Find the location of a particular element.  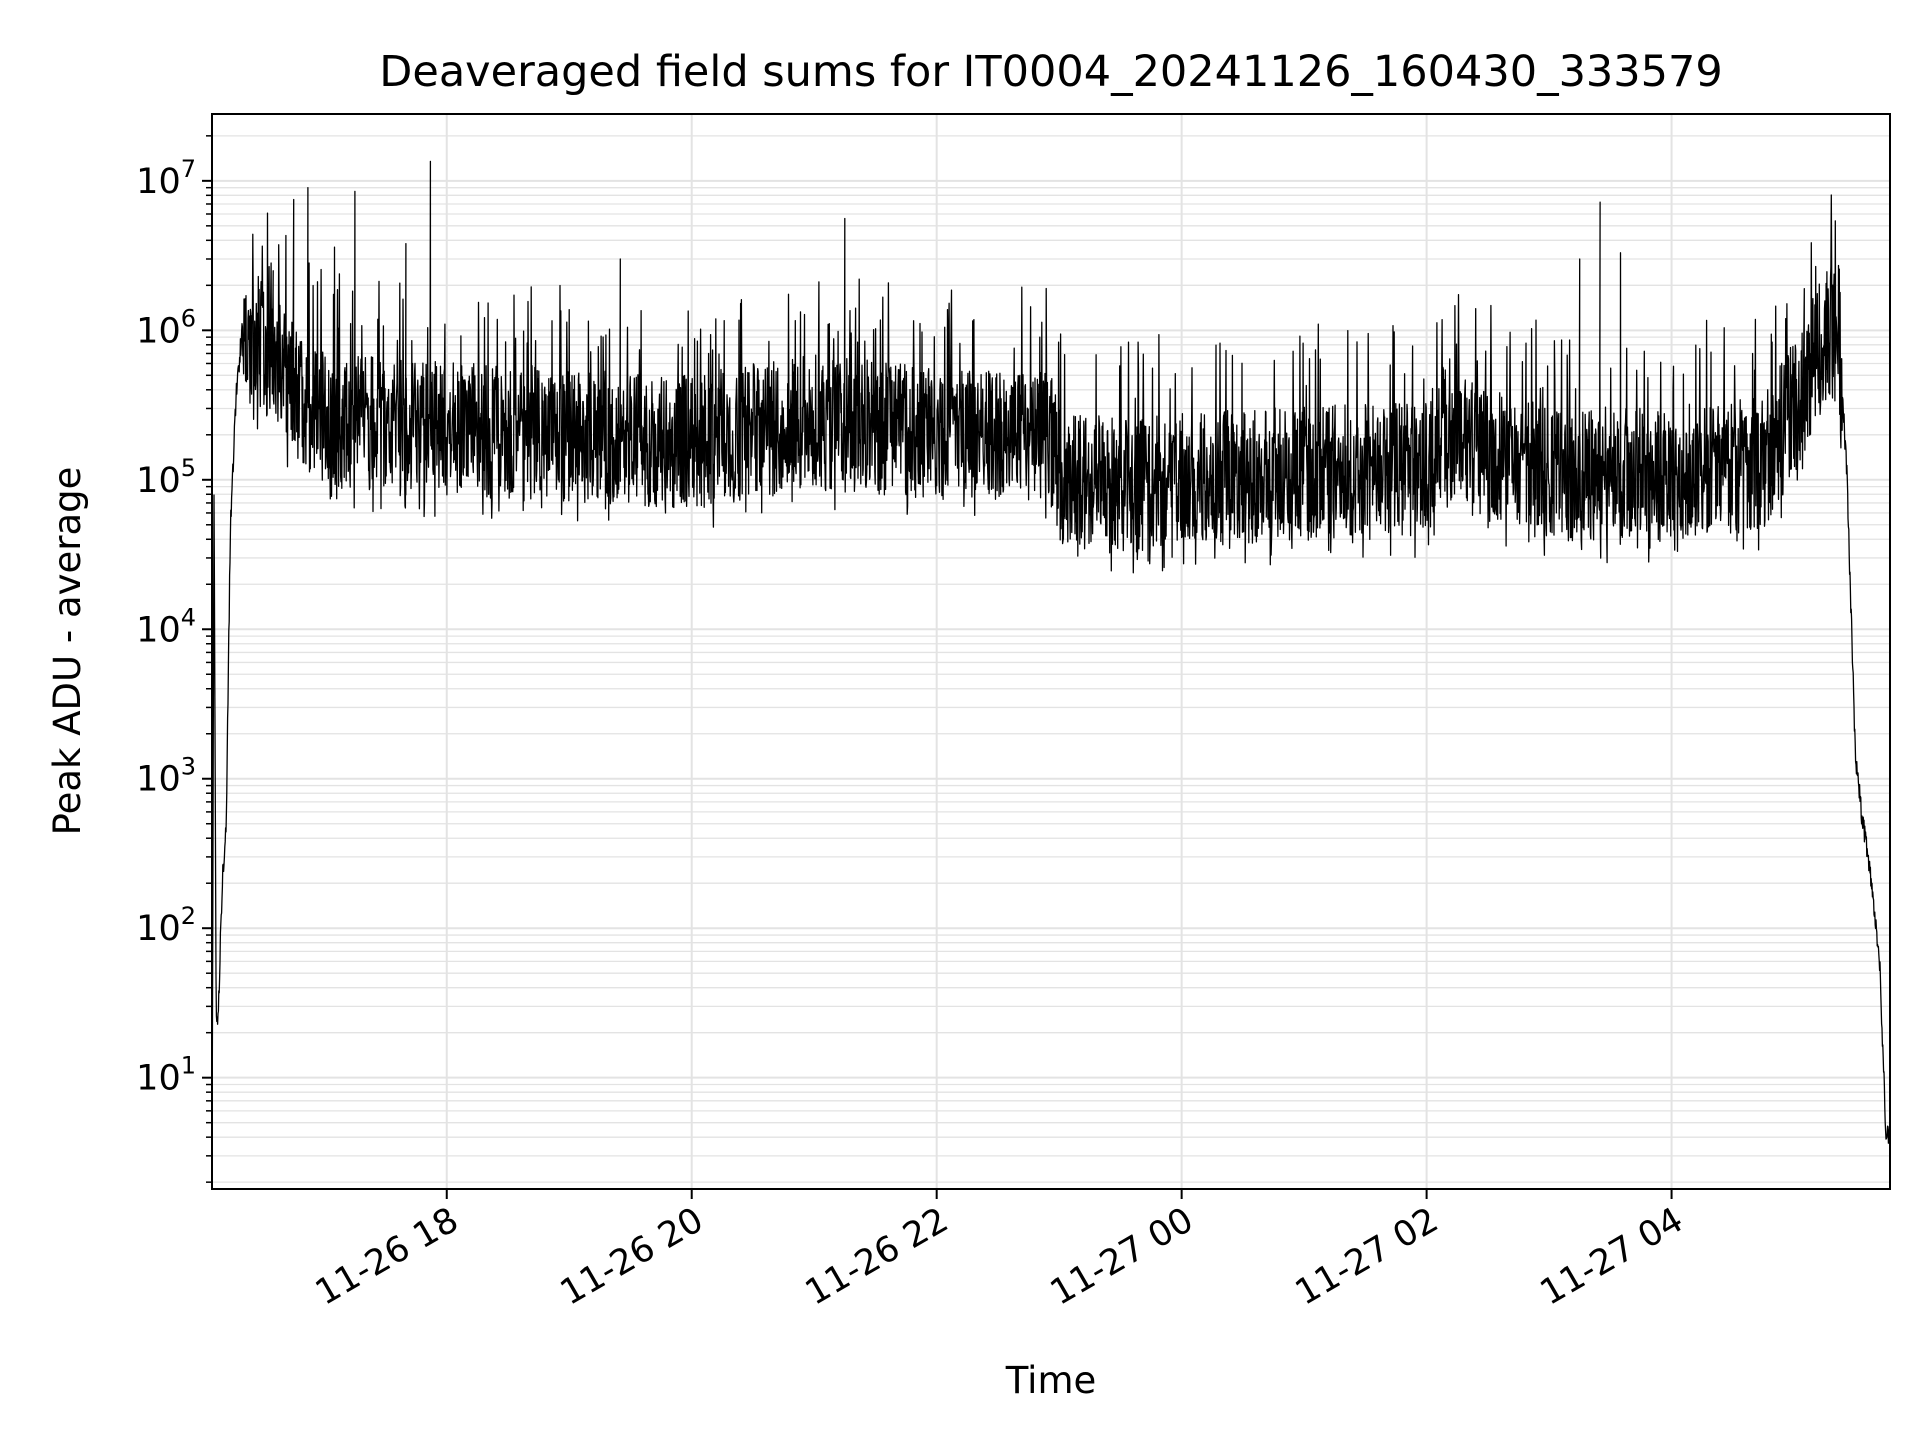

y-tick-label: 10¹ is located at coordinates (166, 1075).